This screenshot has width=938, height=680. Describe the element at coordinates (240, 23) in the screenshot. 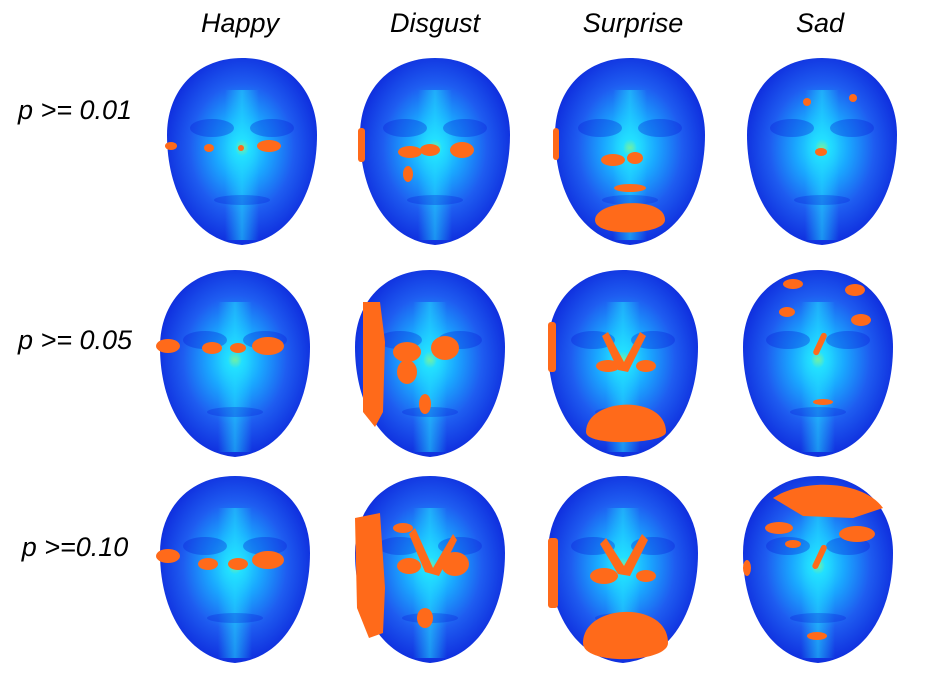

I see `column-header-happy: Happy` at that location.